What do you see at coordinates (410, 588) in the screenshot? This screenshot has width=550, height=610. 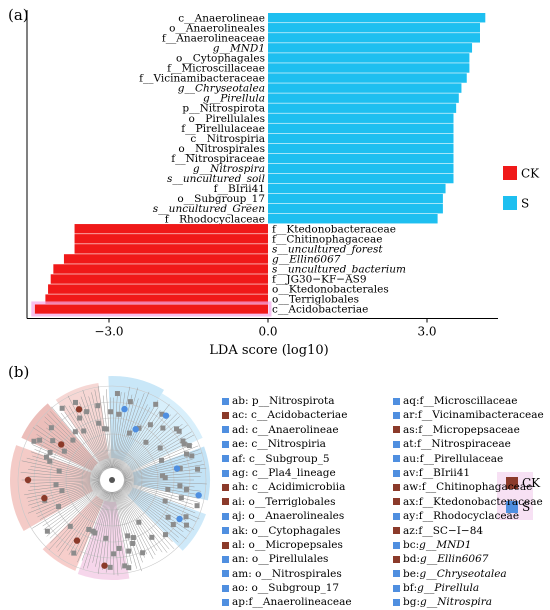 I see `legend-item-code: bf:` at bounding box center [410, 588].